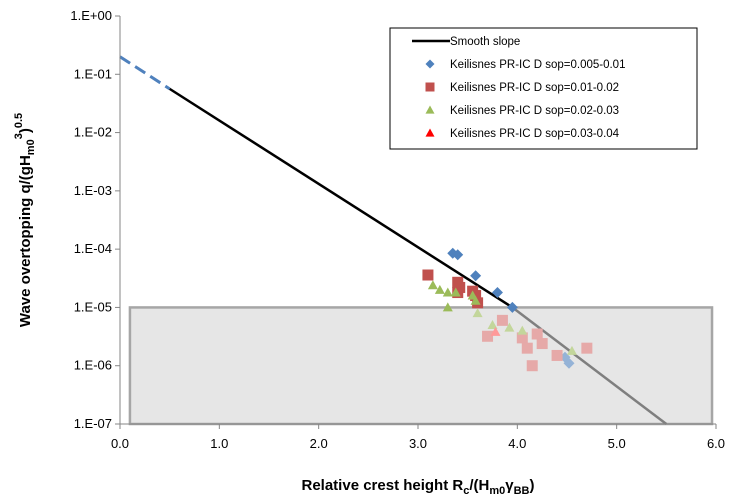 This screenshot has height=504, width=731. What do you see at coordinates (537, 65) in the screenshot?
I see `legend-label-series-1: Keilisnes PR-IC D sop=0.005-0.01` at bounding box center [537, 65].